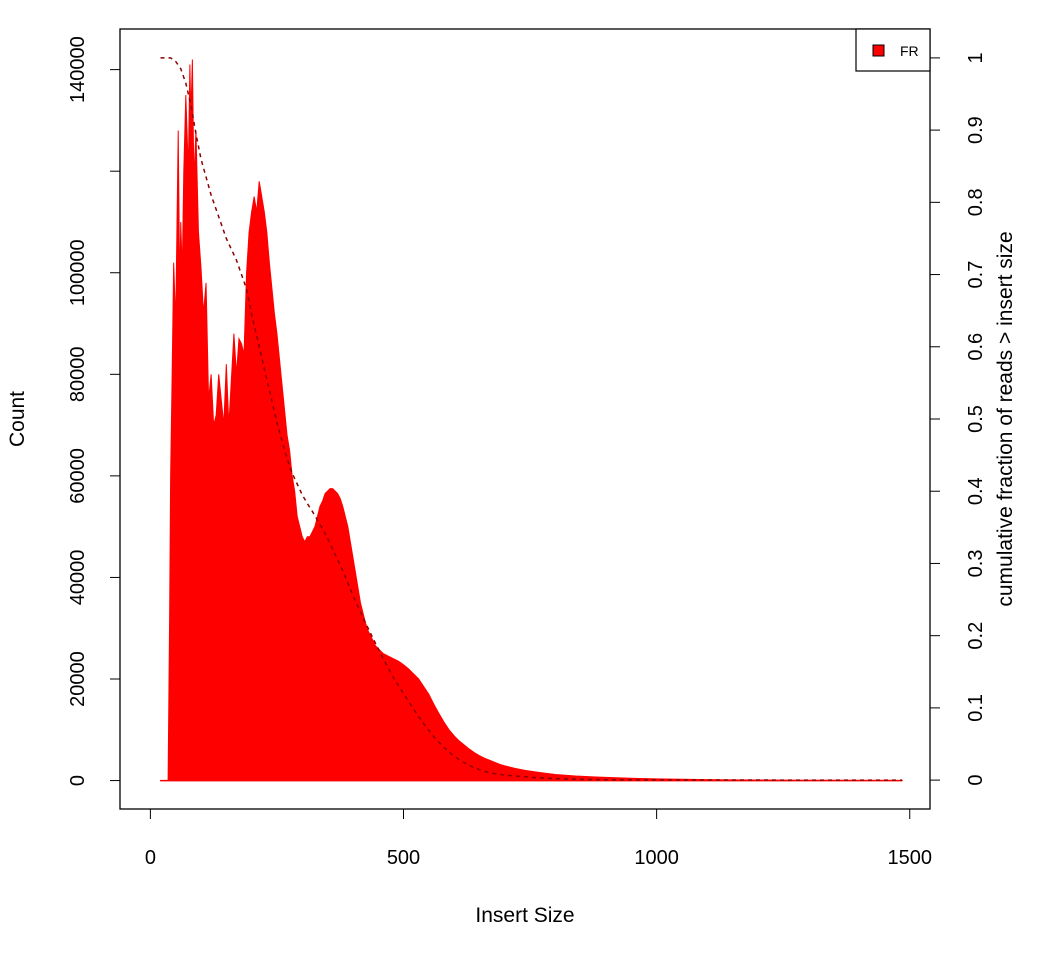 The width and height of the screenshot is (1050, 960). I want to click on y-right-tick-label: 0.5, so click(976, 419).